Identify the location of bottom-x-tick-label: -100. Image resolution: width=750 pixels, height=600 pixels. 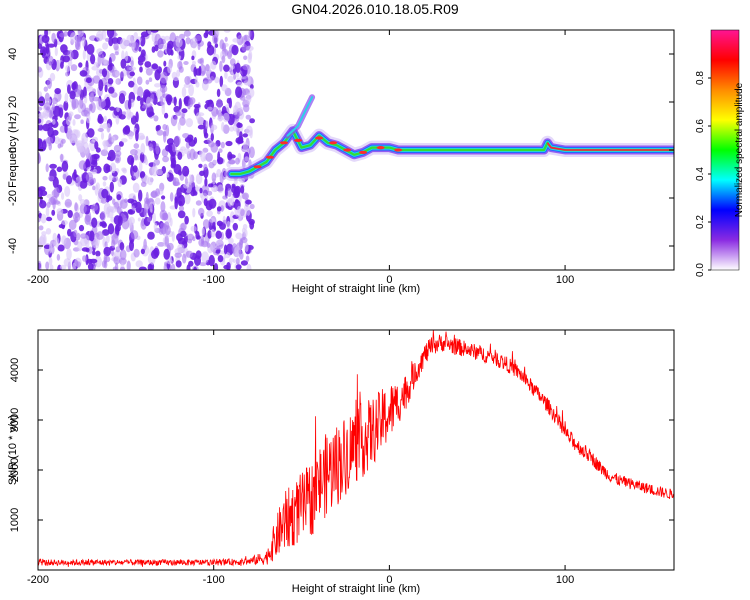
(214, 580).